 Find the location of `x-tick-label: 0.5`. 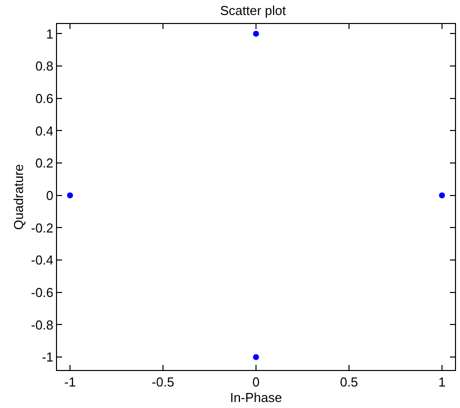

x-tick-label: 0.5 is located at coordinates (349, 382).